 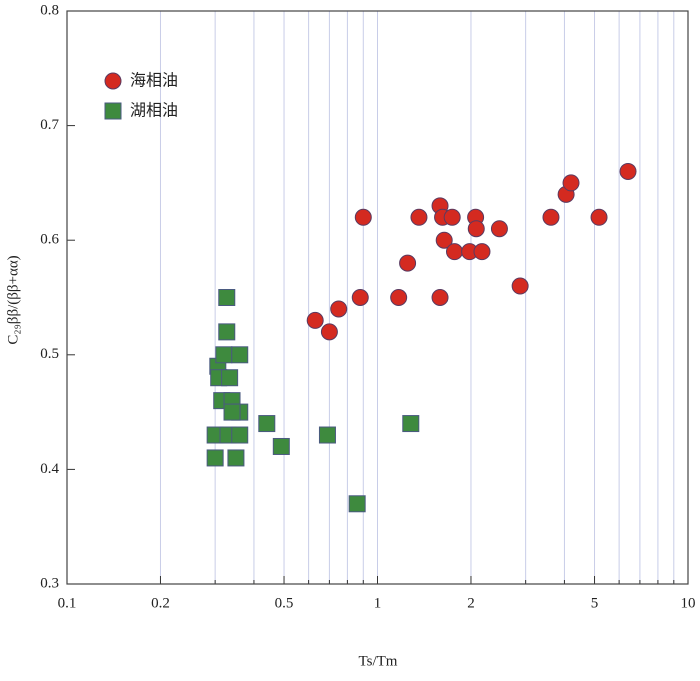 I want to click on x-tick-label: 0.5, so click(x=284, y=603).